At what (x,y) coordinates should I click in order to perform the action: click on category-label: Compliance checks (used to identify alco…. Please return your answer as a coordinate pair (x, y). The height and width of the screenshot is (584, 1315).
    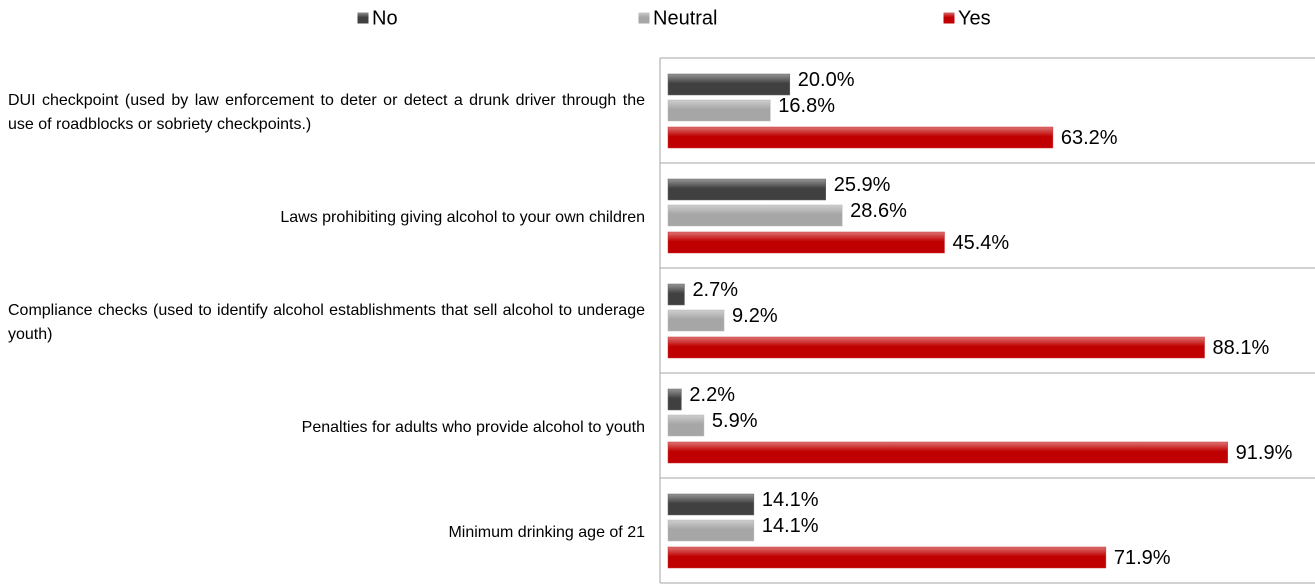
    Looking at the image, I should click on (326, 322).